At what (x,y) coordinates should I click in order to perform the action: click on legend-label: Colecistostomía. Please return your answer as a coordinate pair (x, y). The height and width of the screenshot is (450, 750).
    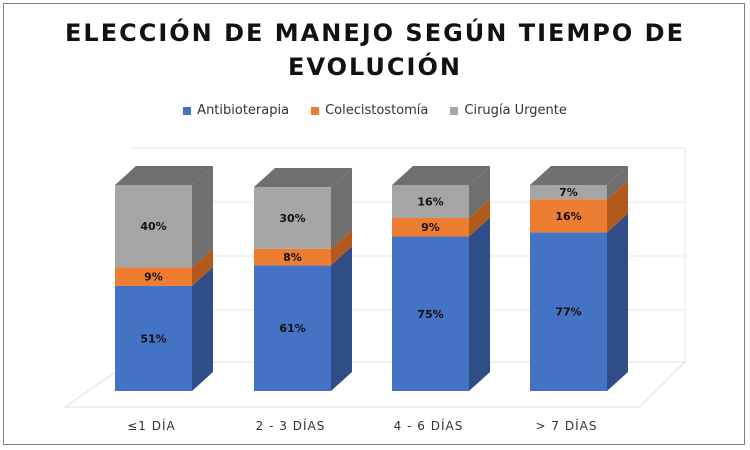
    Looking at the image, I should click on (377, 110).